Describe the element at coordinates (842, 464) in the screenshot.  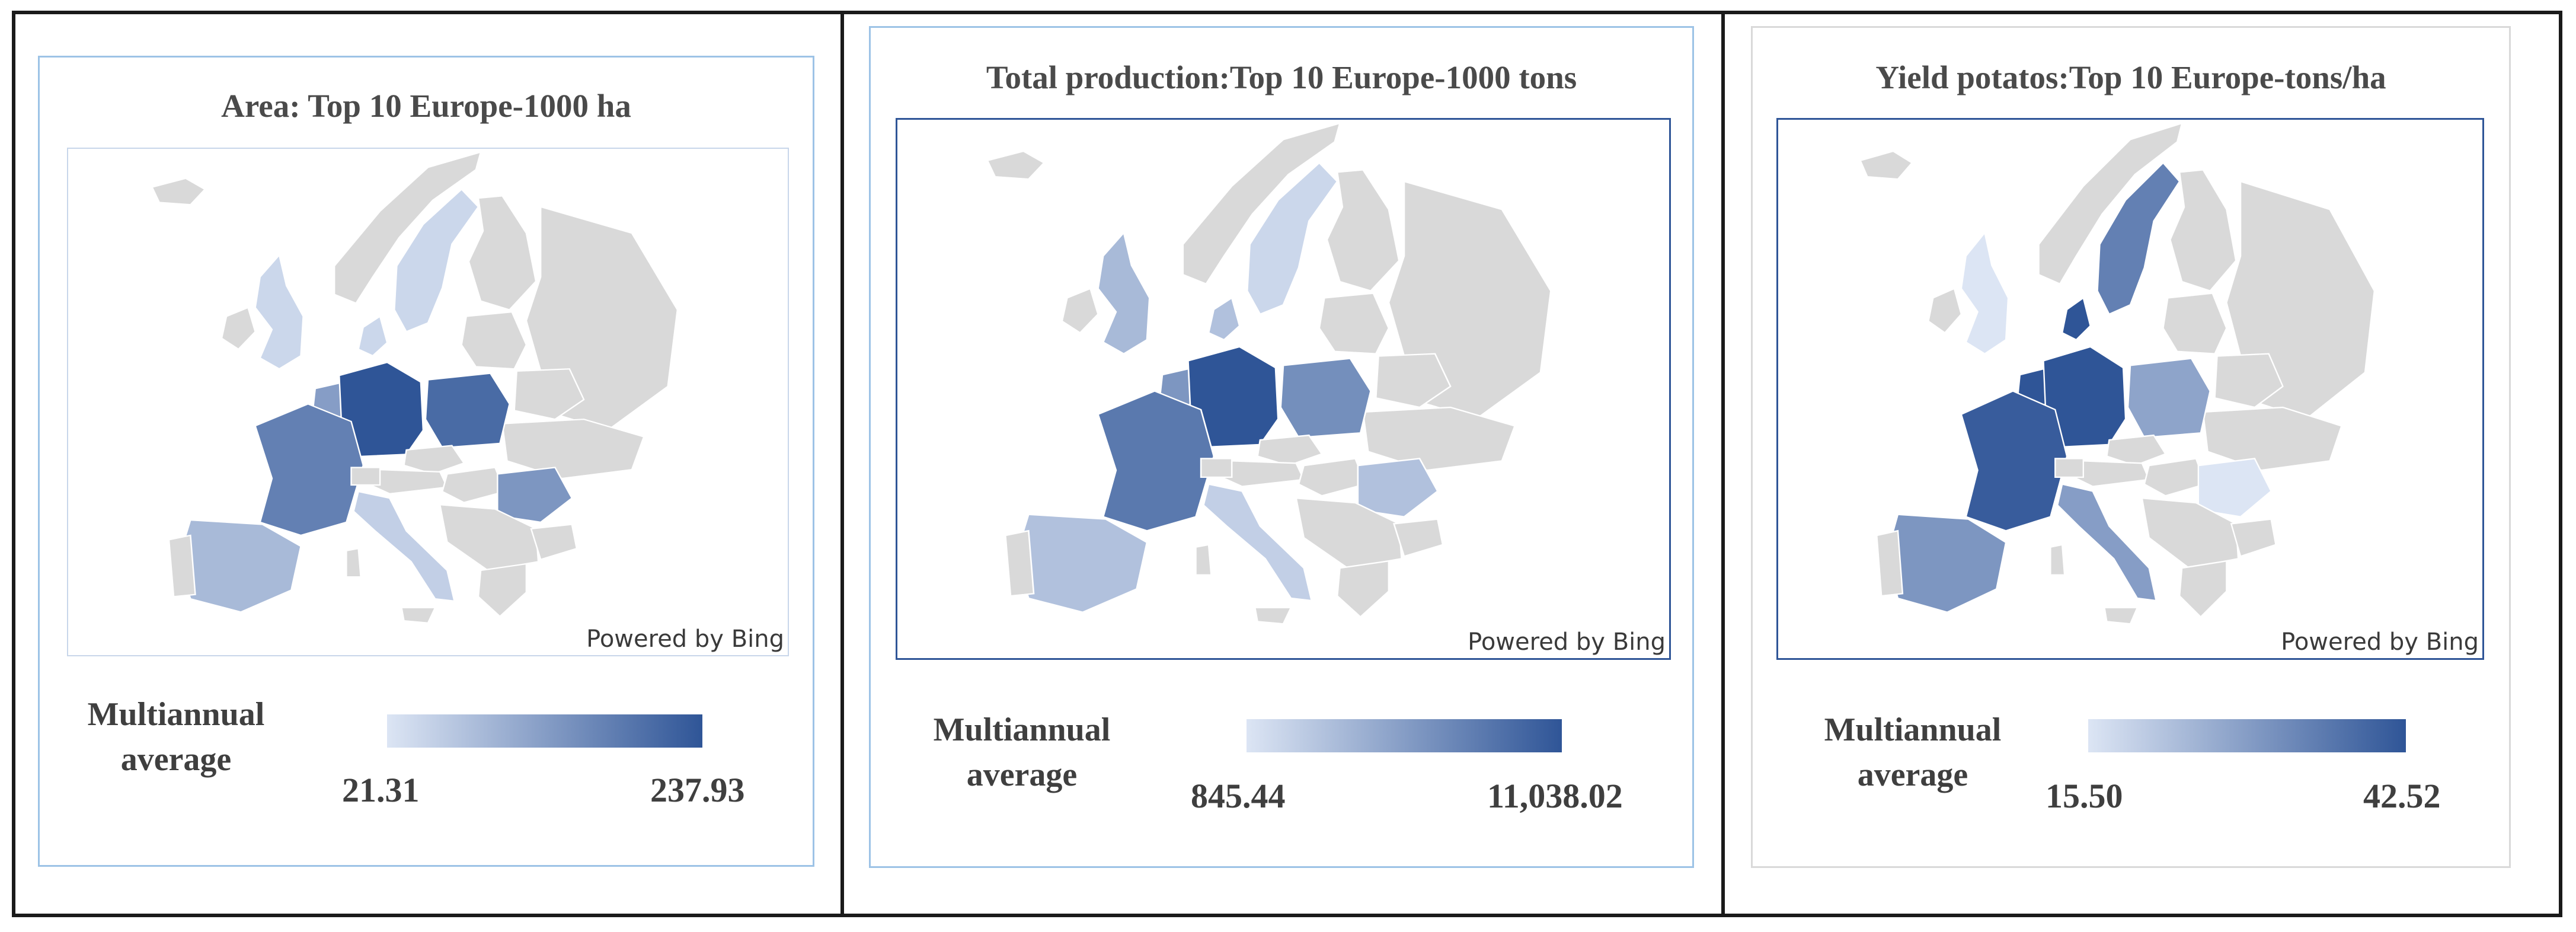
I see `panel-divider` at that location.